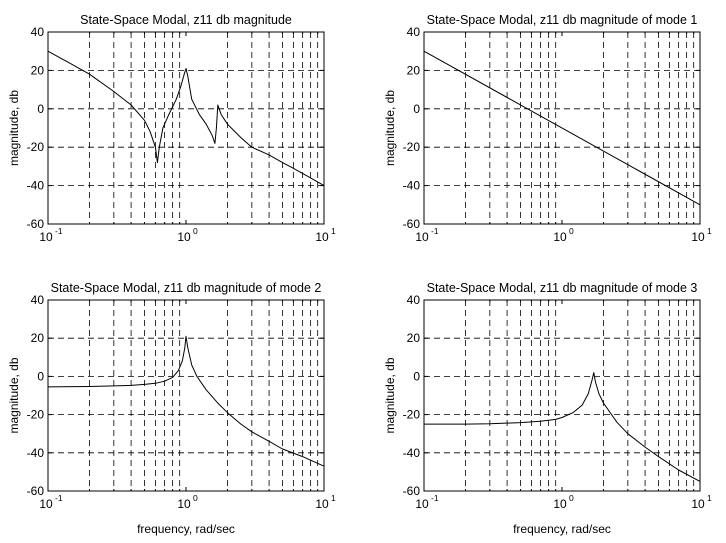 The height and width of the screenshot is (543, 726). Describe the element at coordinates (186, 20) in the screenshot. I see `chart-title: State-Space Modal, z11 db magnitude` at that location.